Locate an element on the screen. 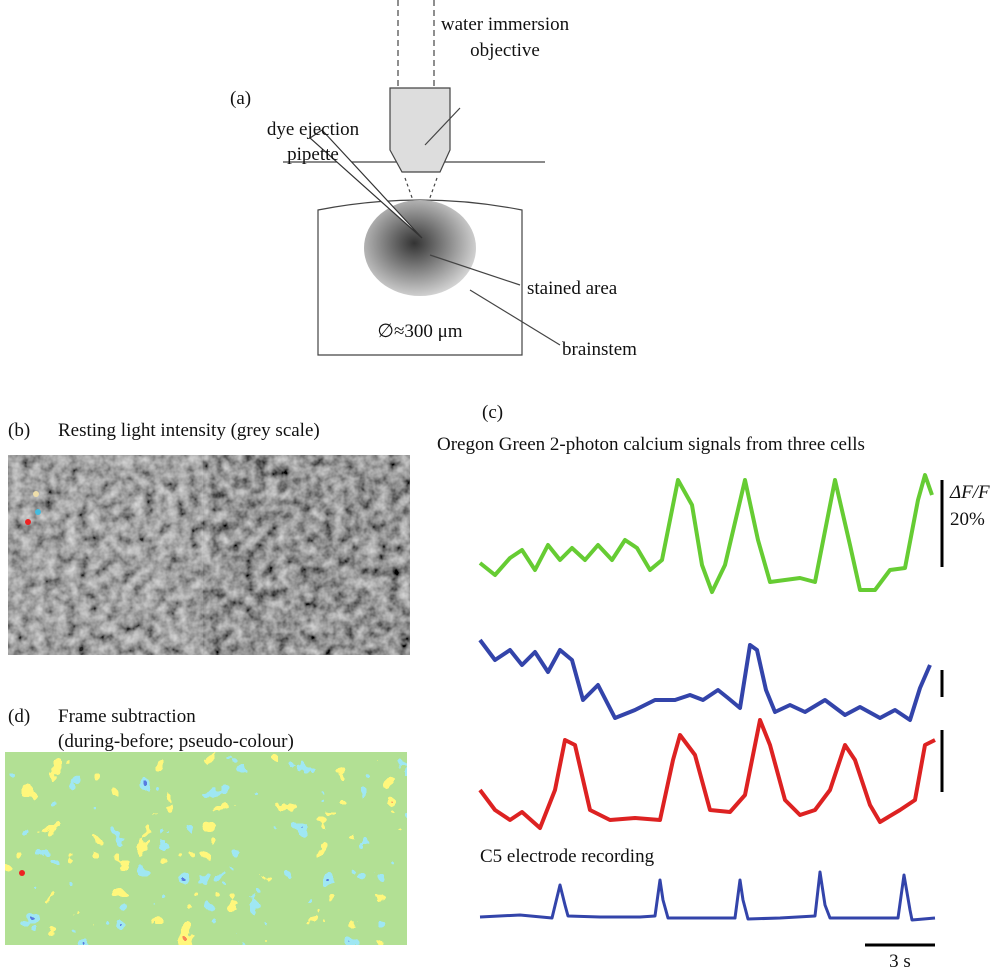  panel-label: (b) is located at coordinates (19, 430).